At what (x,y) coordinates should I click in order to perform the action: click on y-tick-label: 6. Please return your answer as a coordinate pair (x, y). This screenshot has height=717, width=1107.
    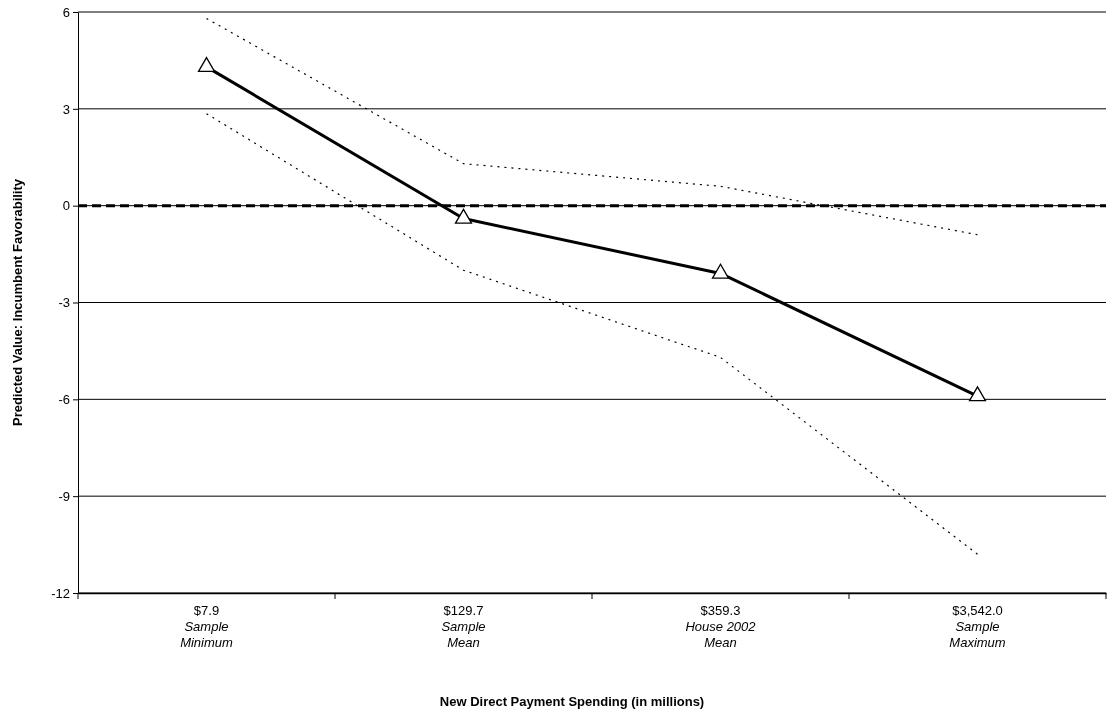
    Looking at the image, I should click on (66, 12).